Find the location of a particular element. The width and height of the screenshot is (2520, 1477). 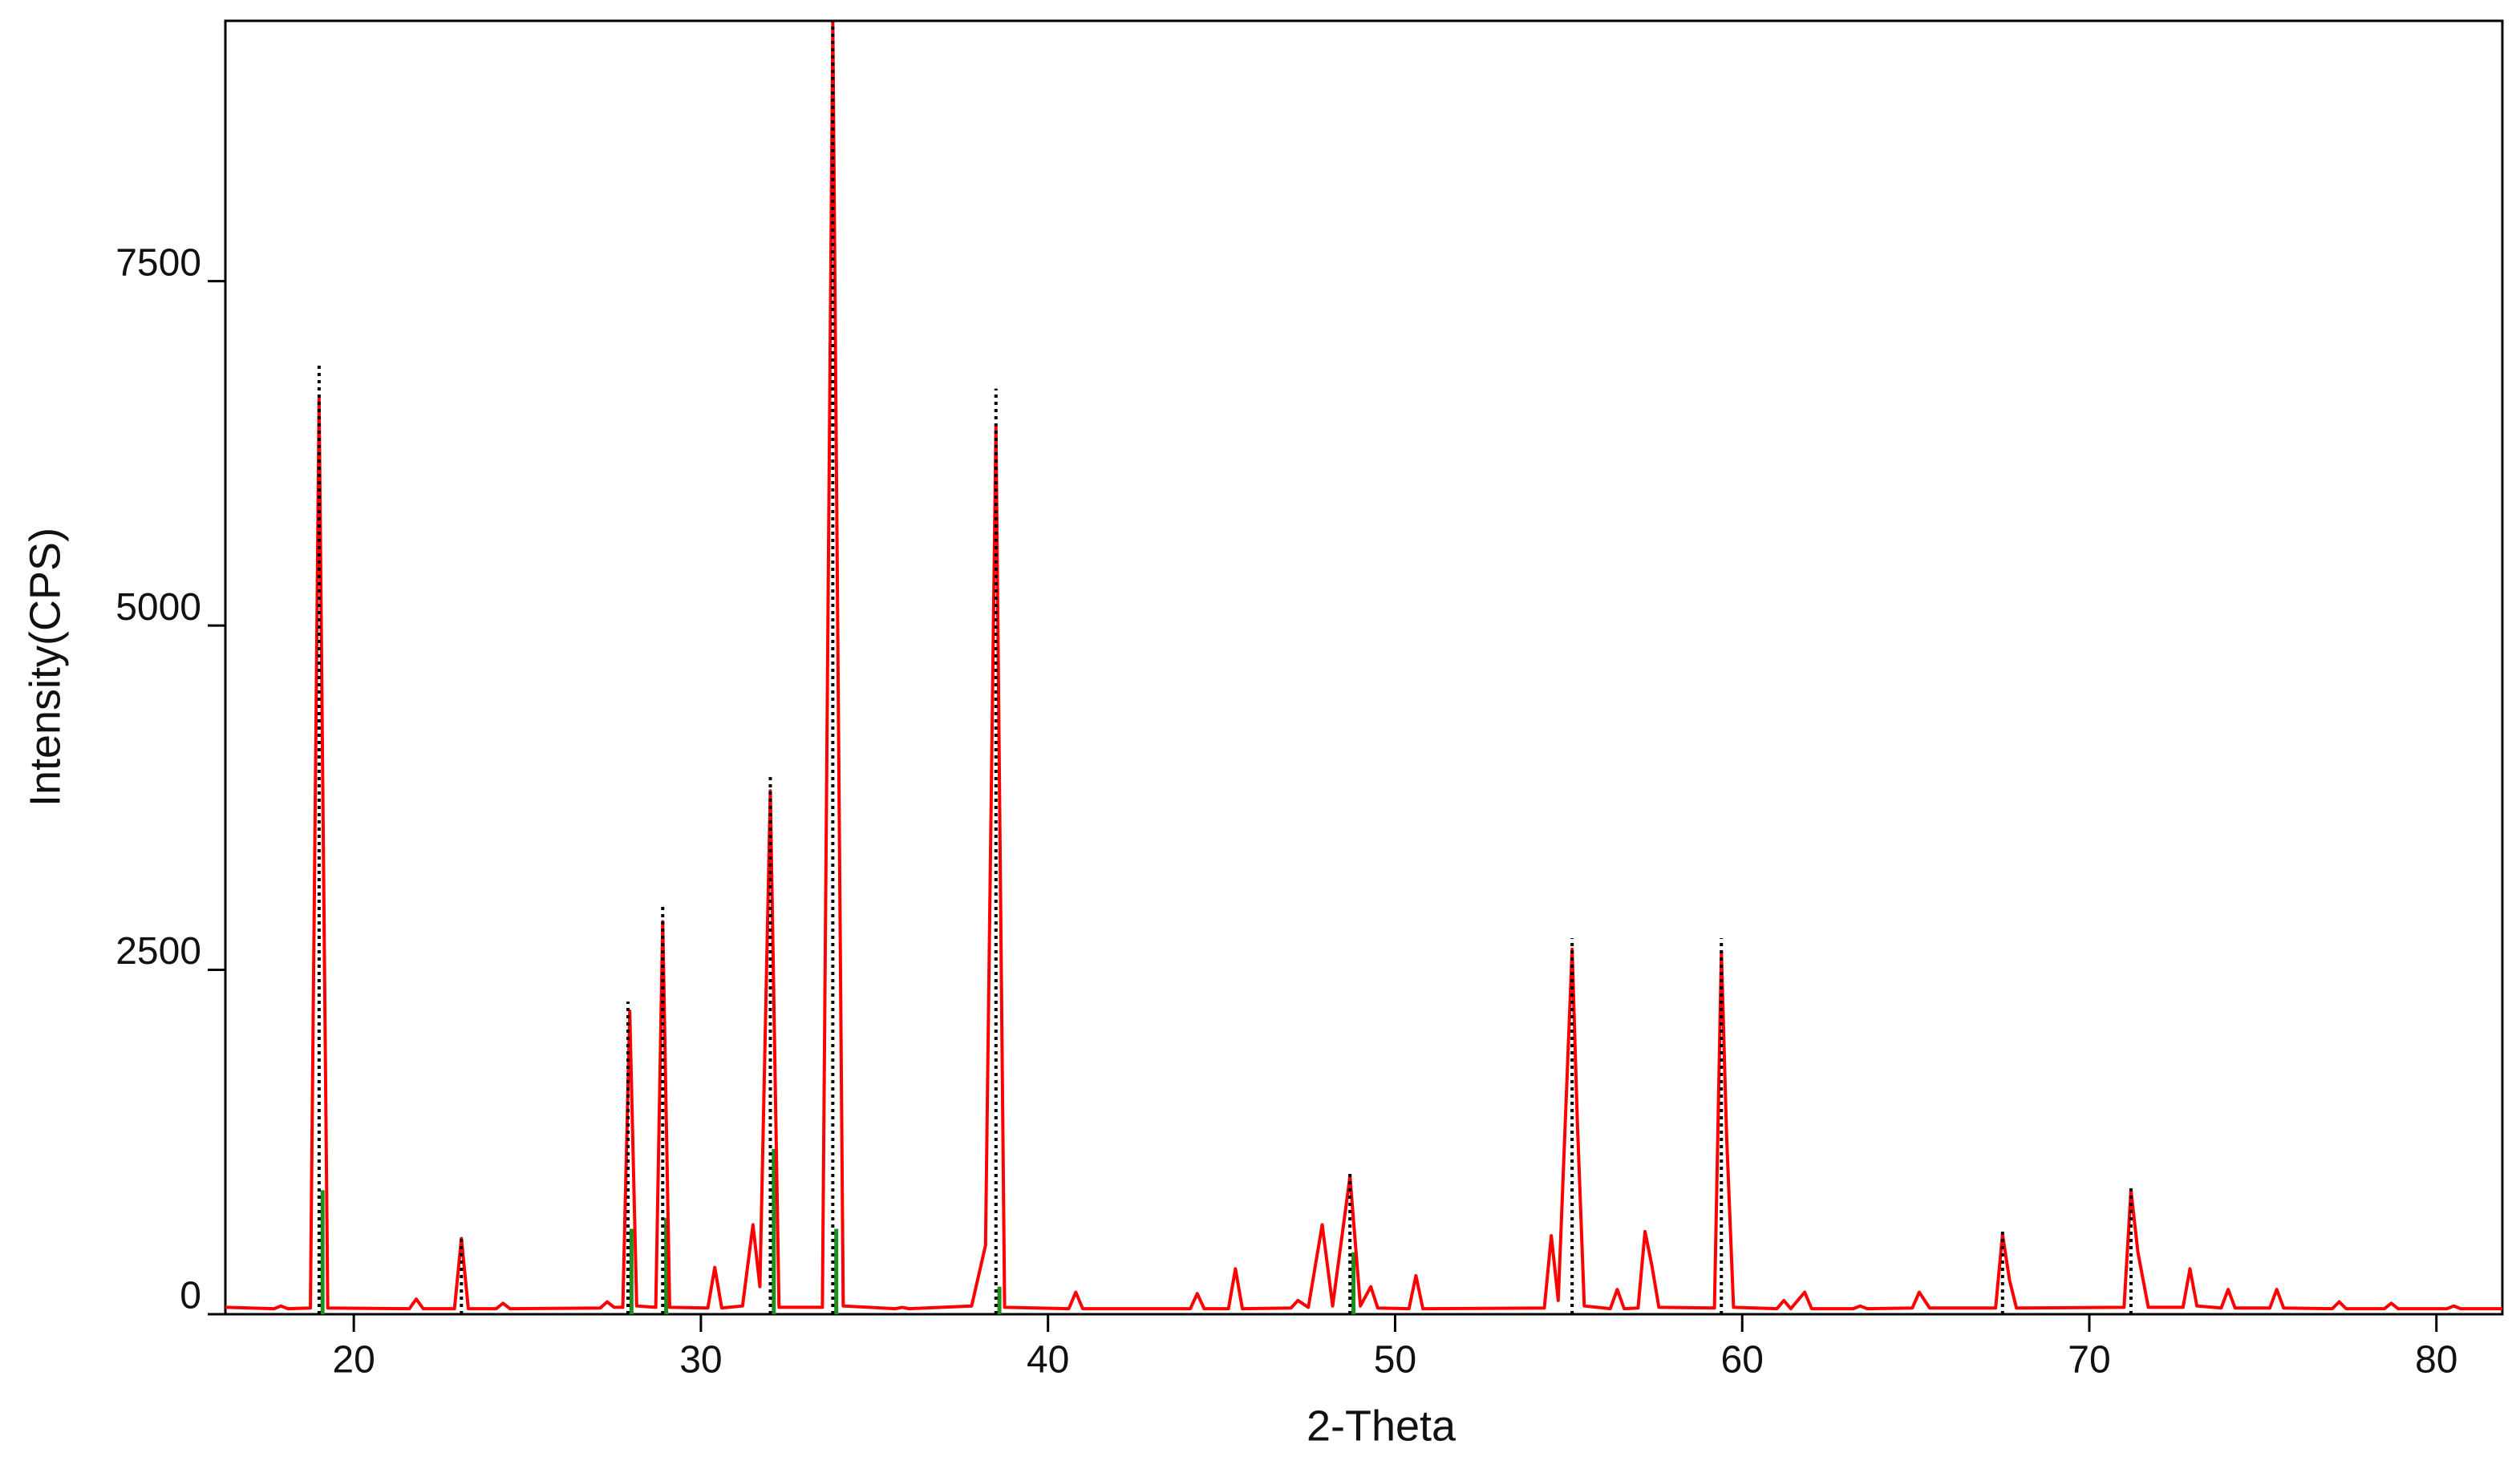

y-tick-label: 2500 is located at coordinates (158, 951).